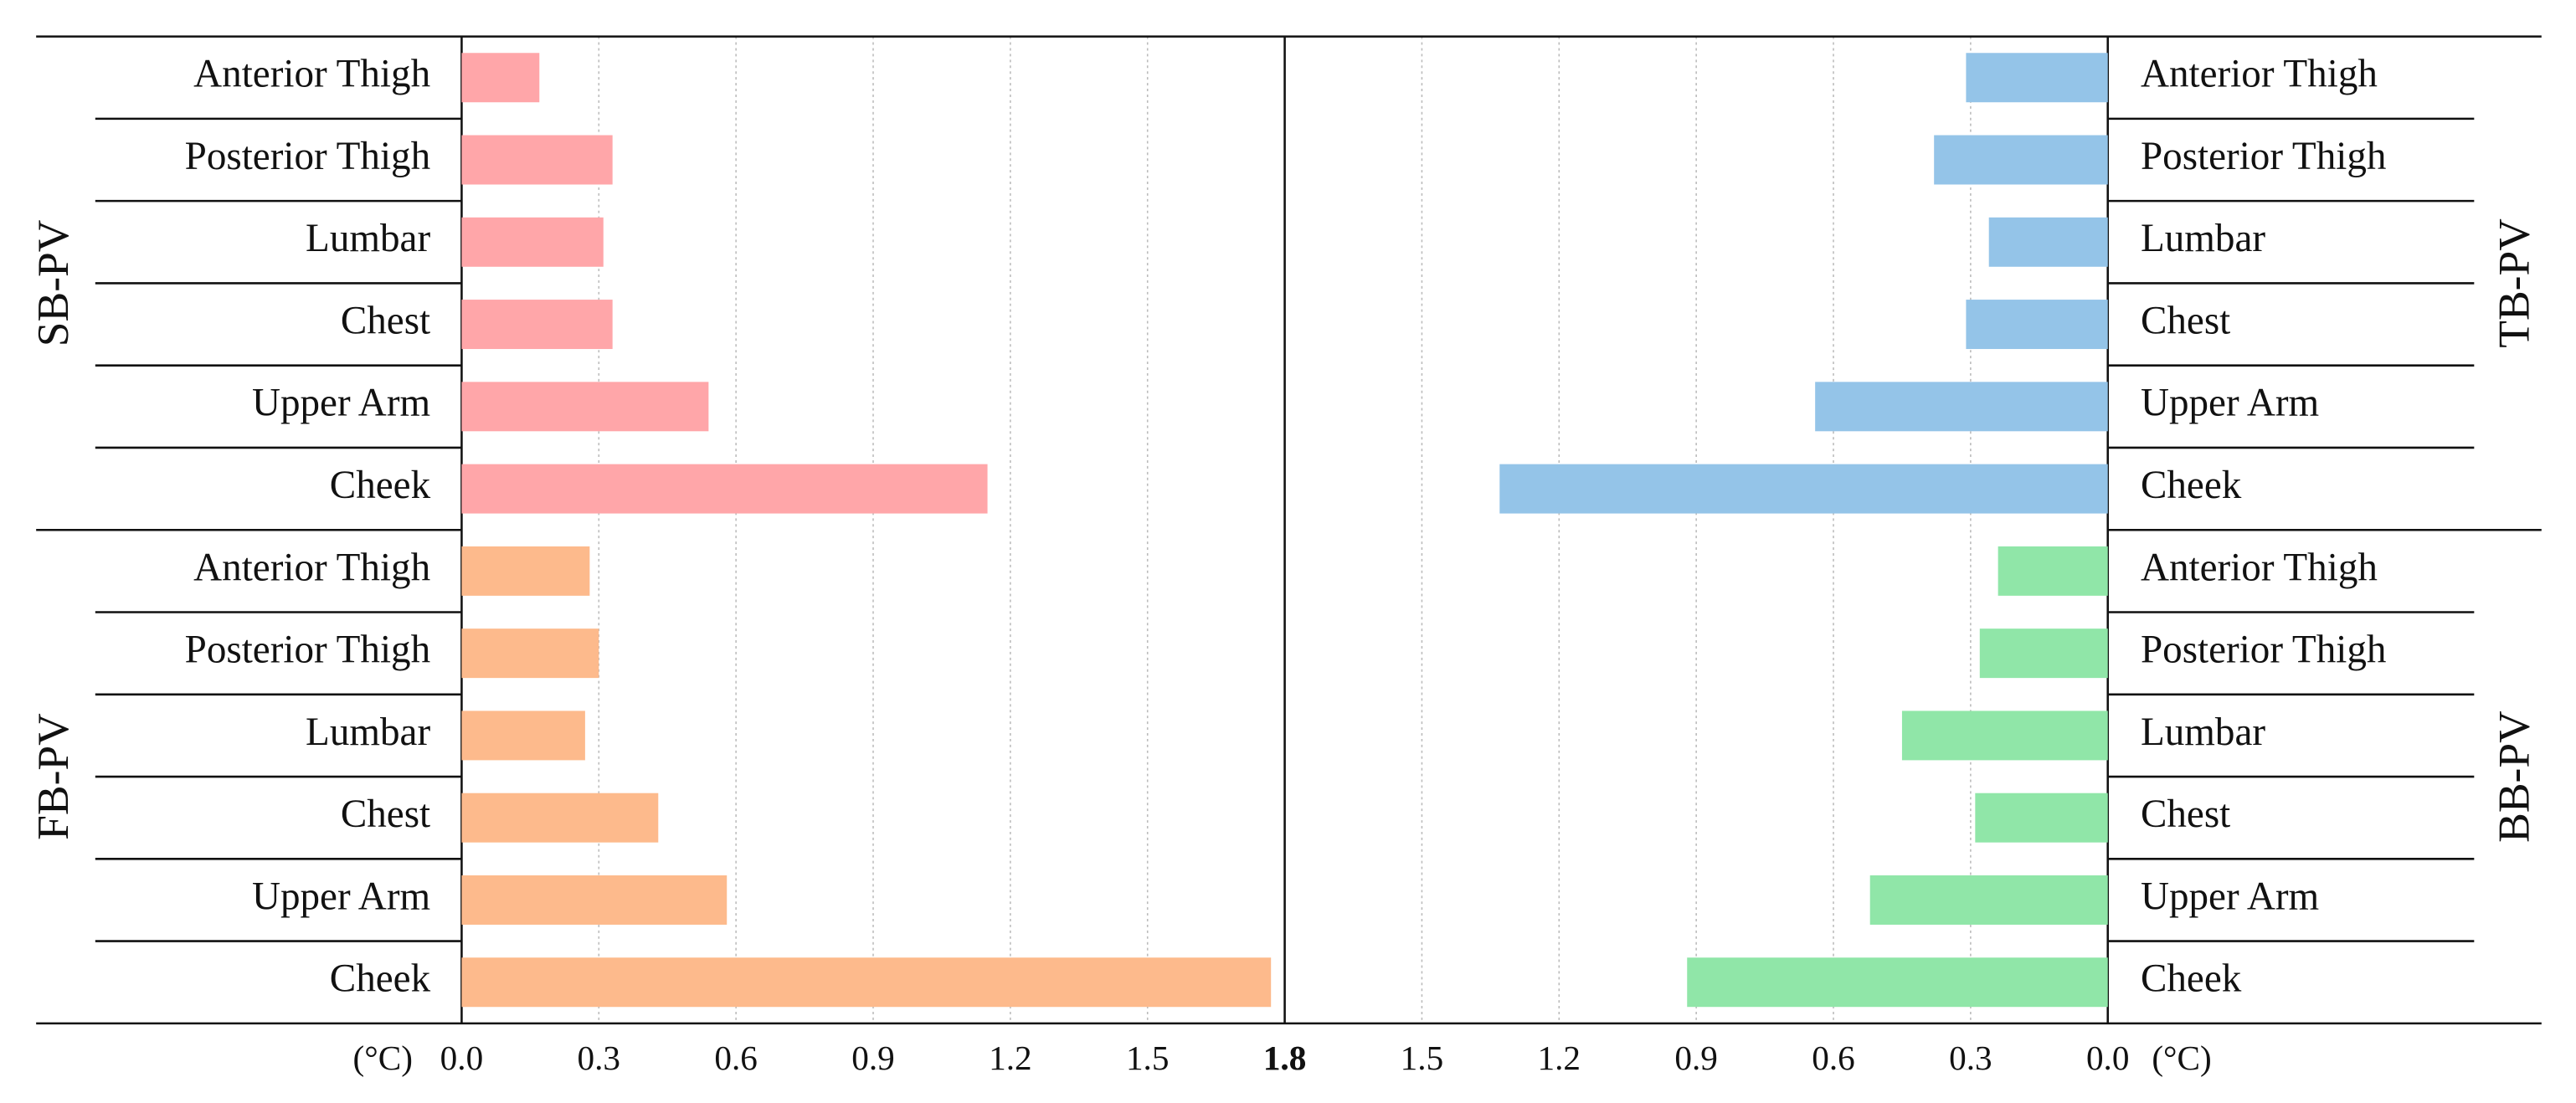  Describe the element at coordinates (1285, 1058) in the screenshot. I see `x-tick-label: 1.8` at that location.